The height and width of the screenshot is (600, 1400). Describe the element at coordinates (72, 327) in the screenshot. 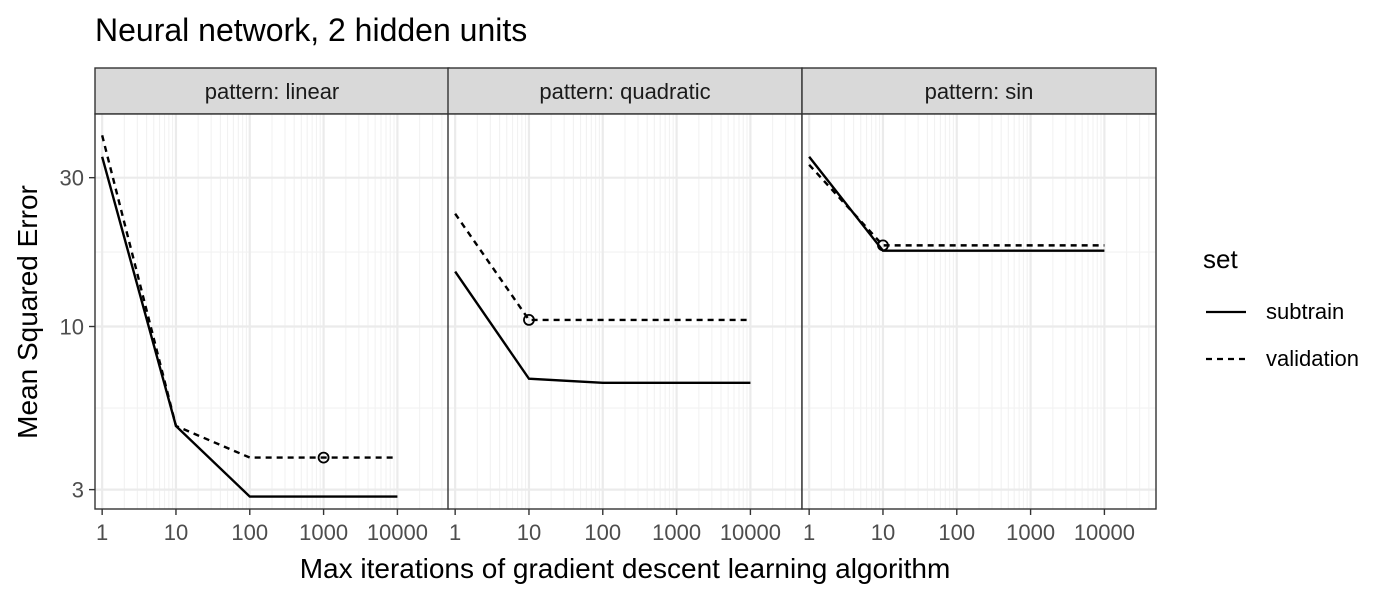

I see `y-tick-label: 10` at that location.